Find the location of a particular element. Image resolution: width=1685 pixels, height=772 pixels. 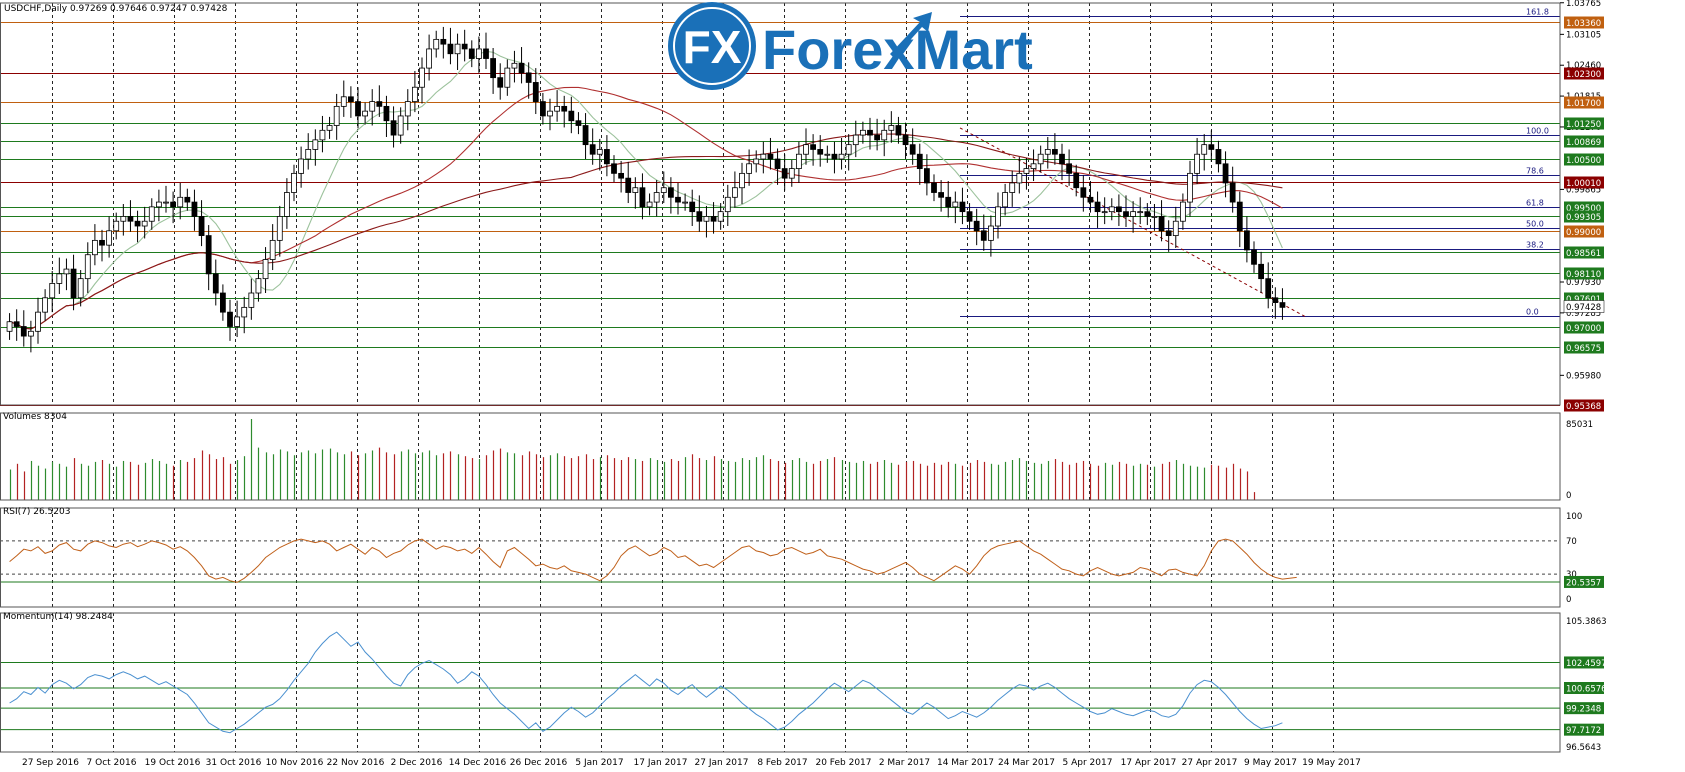

fib-label: 100.0 is located at coordinates (1537, 131).